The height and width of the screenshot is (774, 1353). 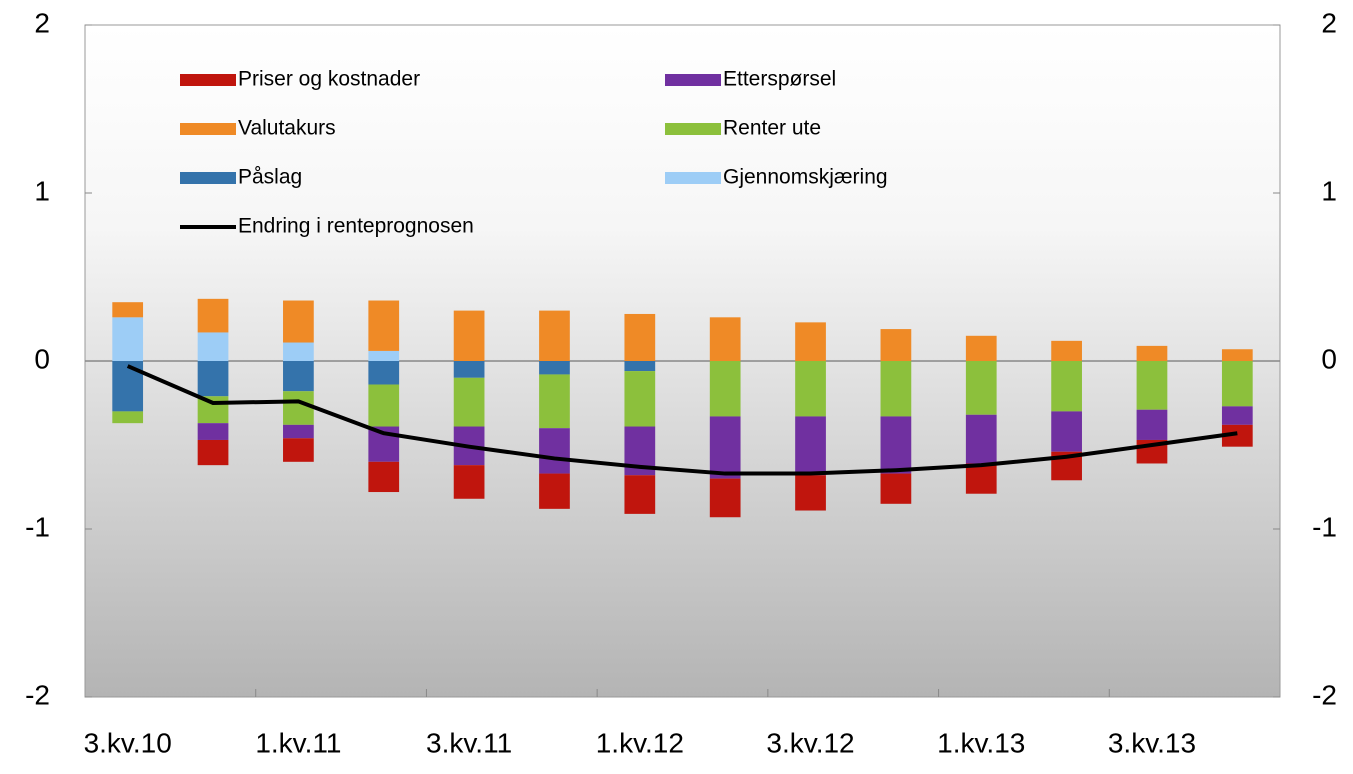 I want to click on x-tick-label: 3.kv.10, so click(x=128, y=742).